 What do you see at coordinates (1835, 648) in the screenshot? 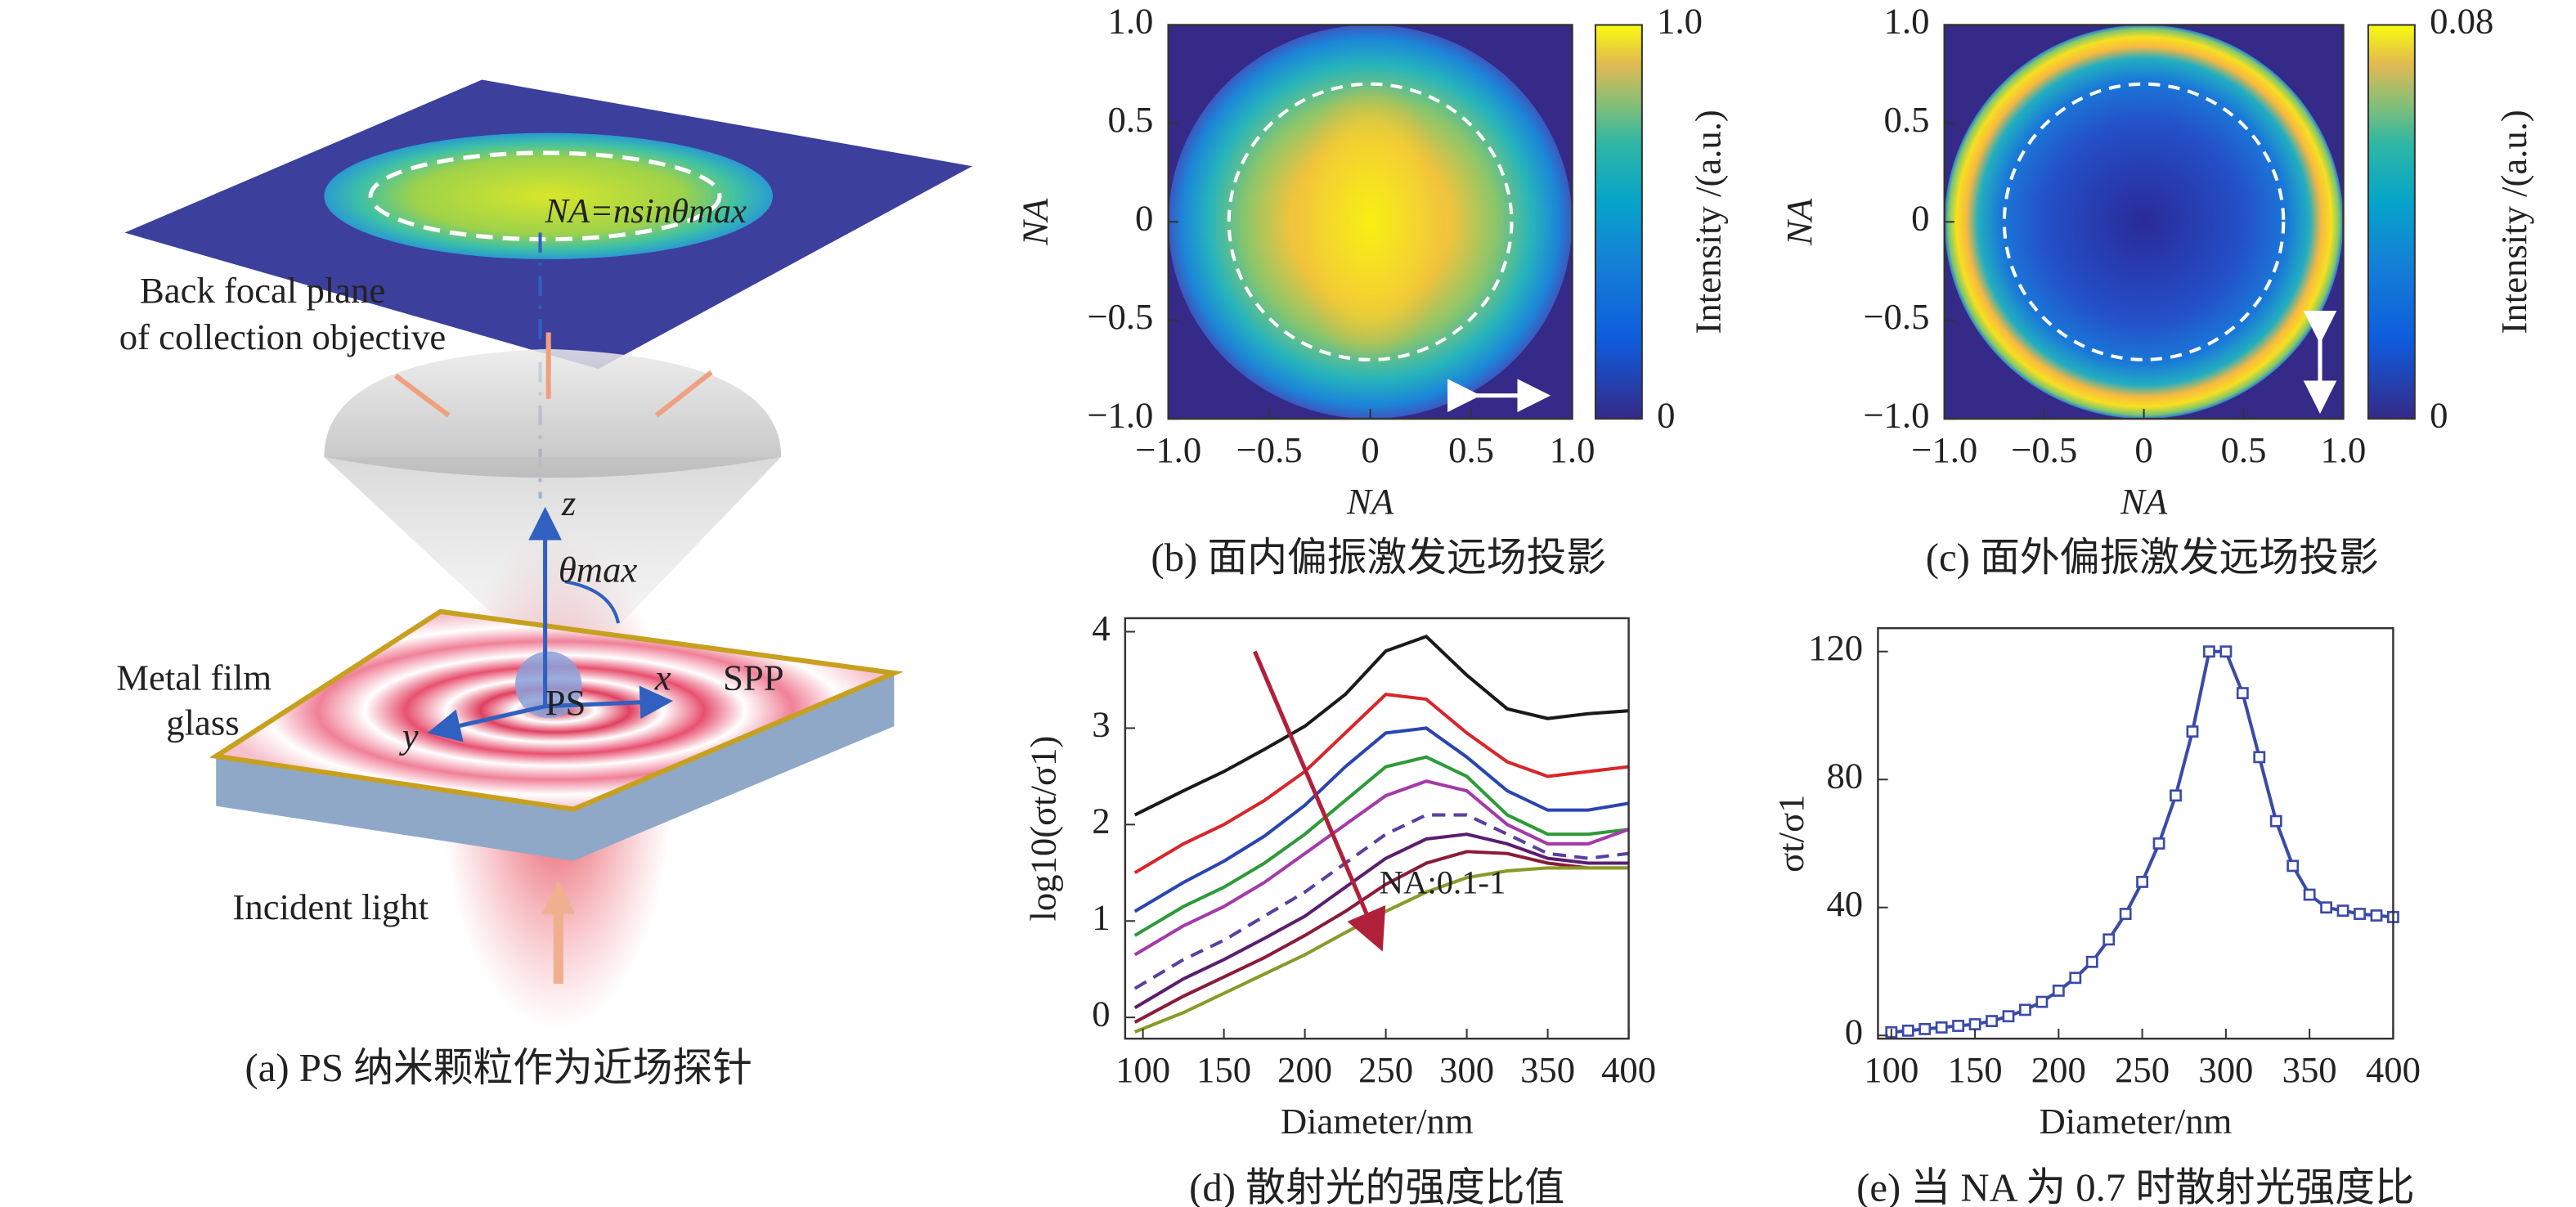
I see `y-tick-label: 120` at bounding box center [1835, 648].